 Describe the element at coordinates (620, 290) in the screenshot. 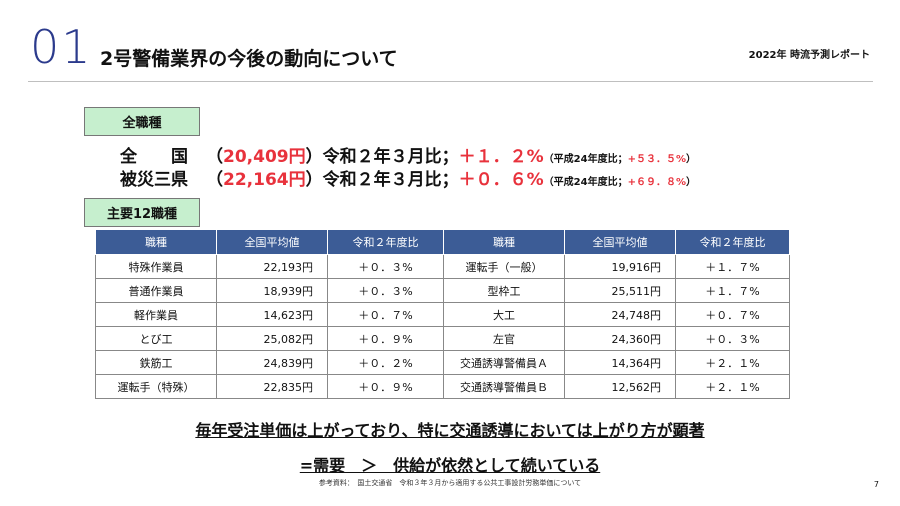

I see `average-wage: 25,511円` at that location.